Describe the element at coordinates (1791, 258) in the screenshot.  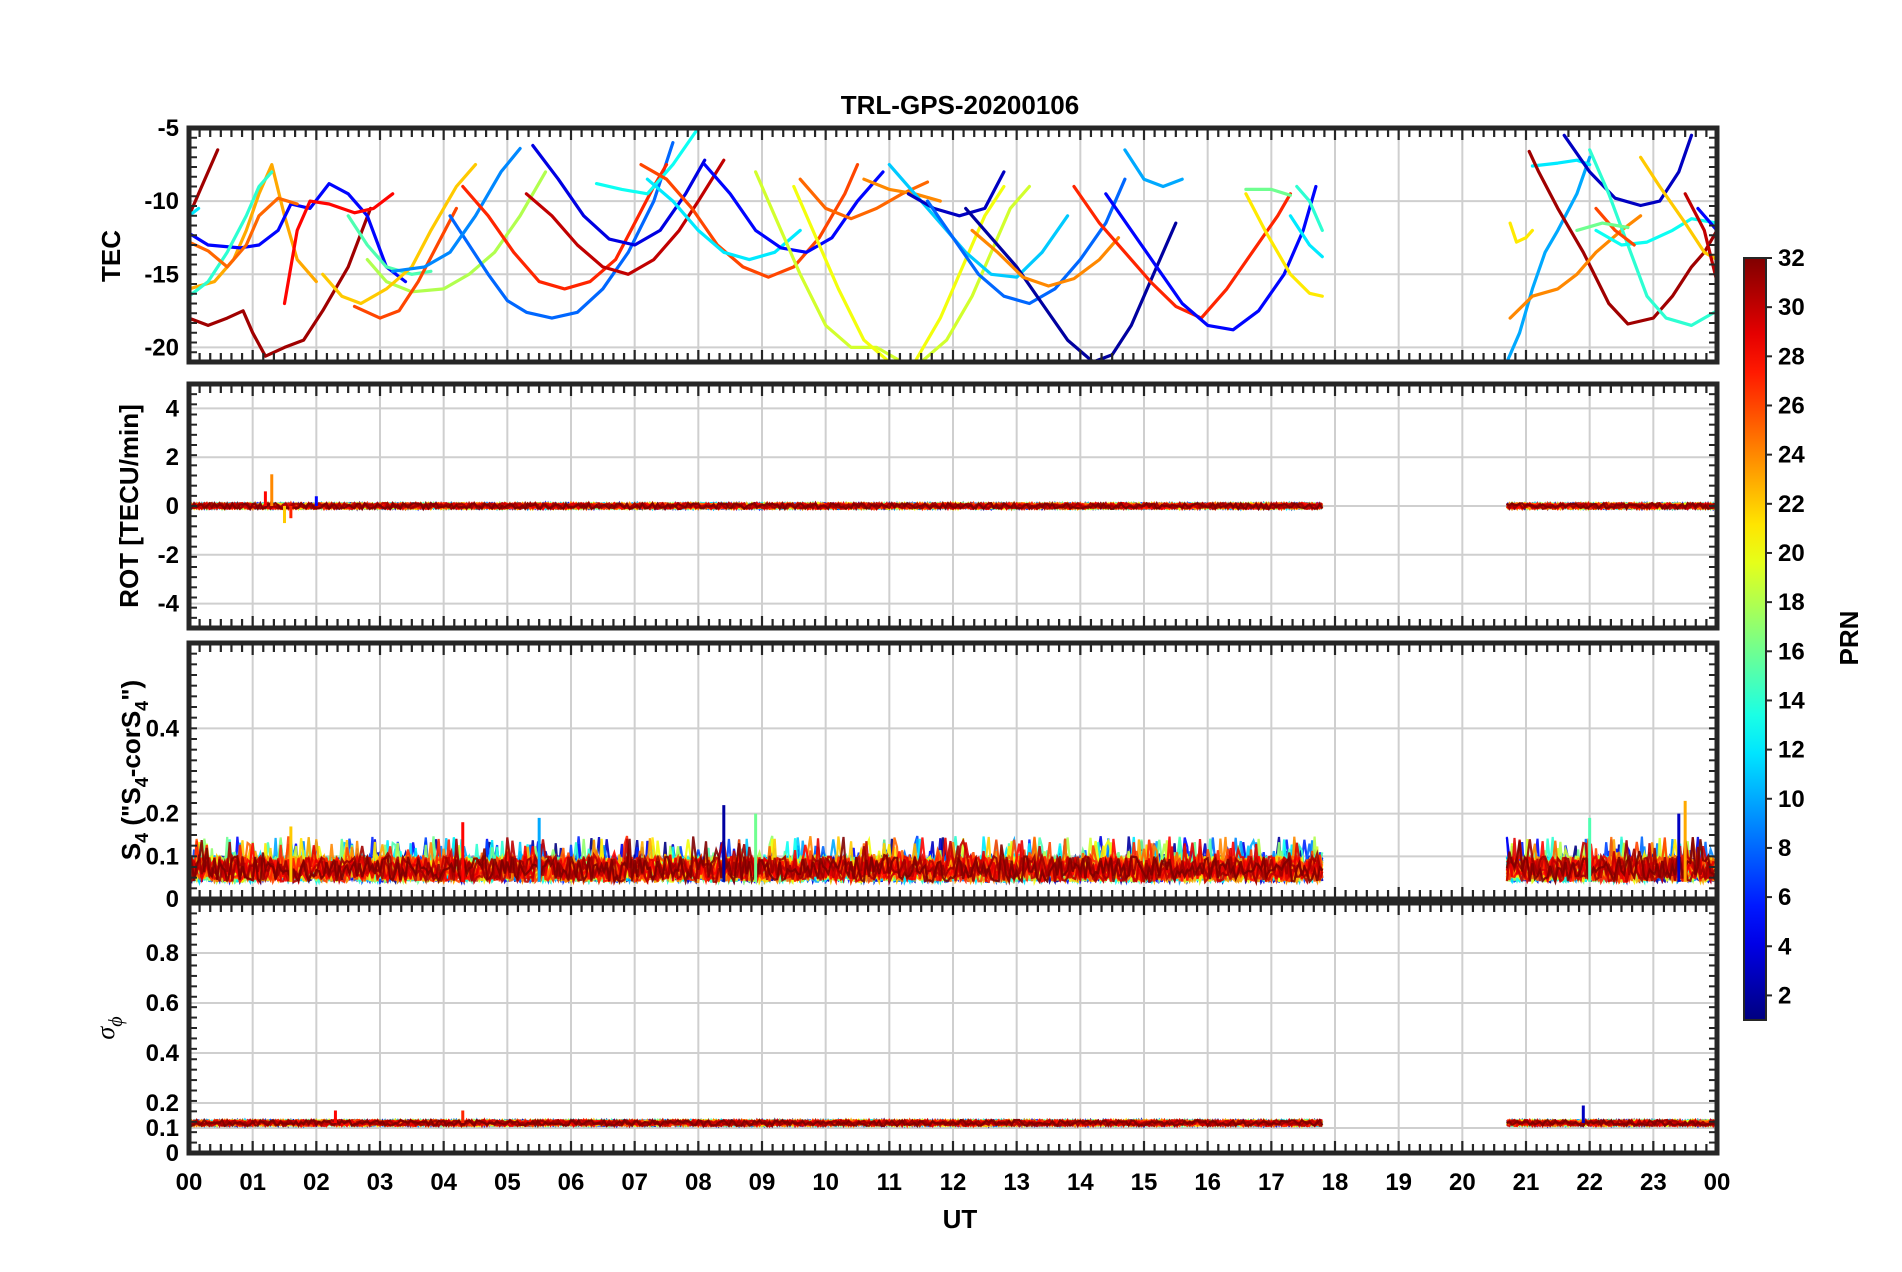
I see `colorbar-tick-label: 32` at that location.